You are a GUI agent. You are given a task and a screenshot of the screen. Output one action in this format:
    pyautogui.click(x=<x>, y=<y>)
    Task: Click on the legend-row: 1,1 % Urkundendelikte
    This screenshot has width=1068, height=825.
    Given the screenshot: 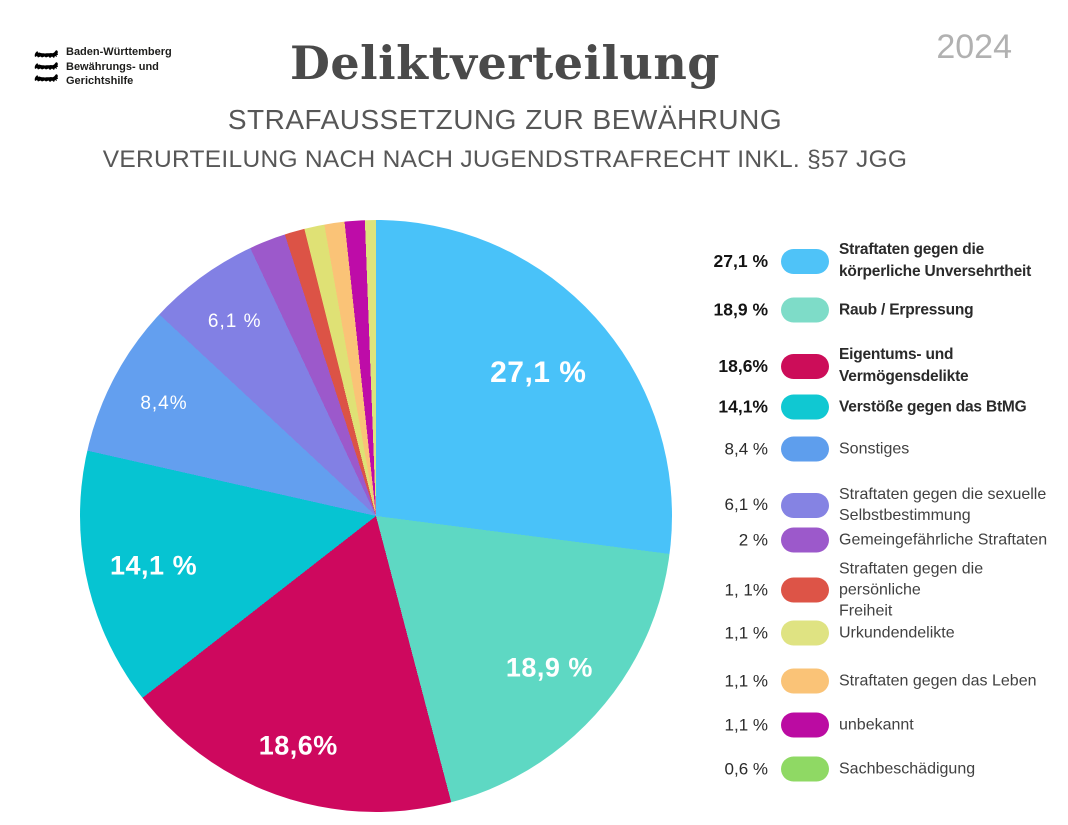 What is the action you would take?
    pyautogui.click(x=822, y=633)
    